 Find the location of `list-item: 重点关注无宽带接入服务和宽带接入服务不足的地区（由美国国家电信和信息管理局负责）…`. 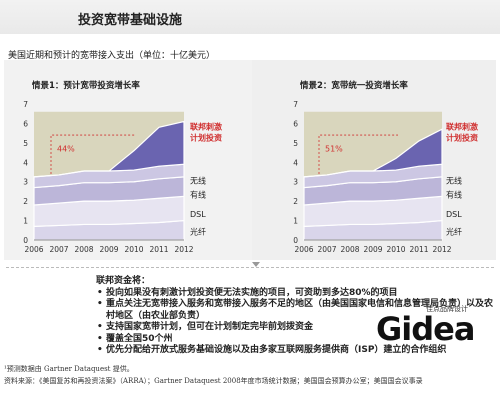

list-item: 重点关注无宽带接入服务和宽带接入服务不足的地区（由美国国家电信和信息管理局负责）… is located at coordinates (296, 310).